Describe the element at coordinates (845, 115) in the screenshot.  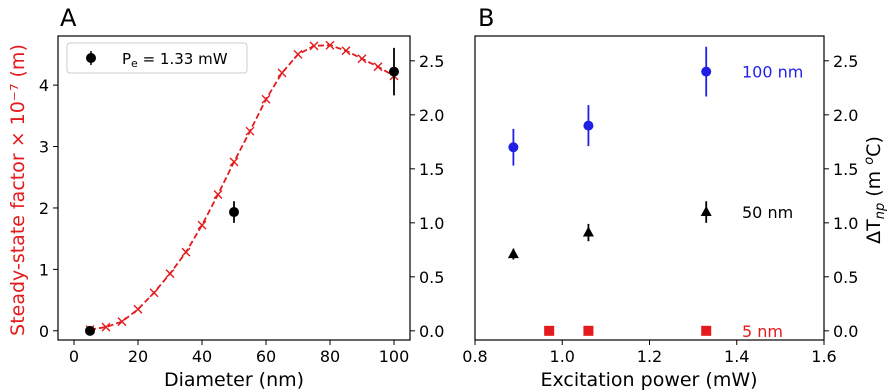
I see `y-tick-label: 2.0` at that location.